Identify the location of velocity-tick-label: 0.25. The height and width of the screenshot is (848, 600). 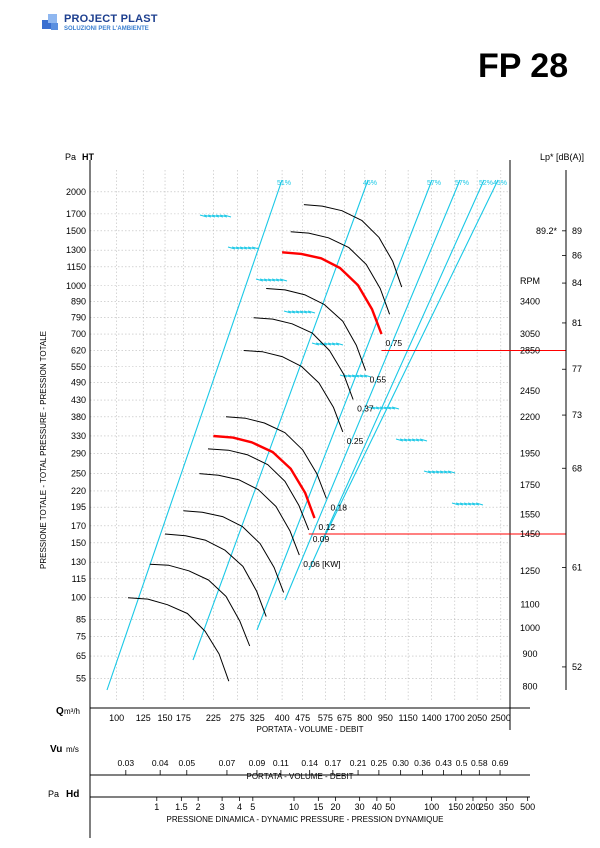
(379, 763).